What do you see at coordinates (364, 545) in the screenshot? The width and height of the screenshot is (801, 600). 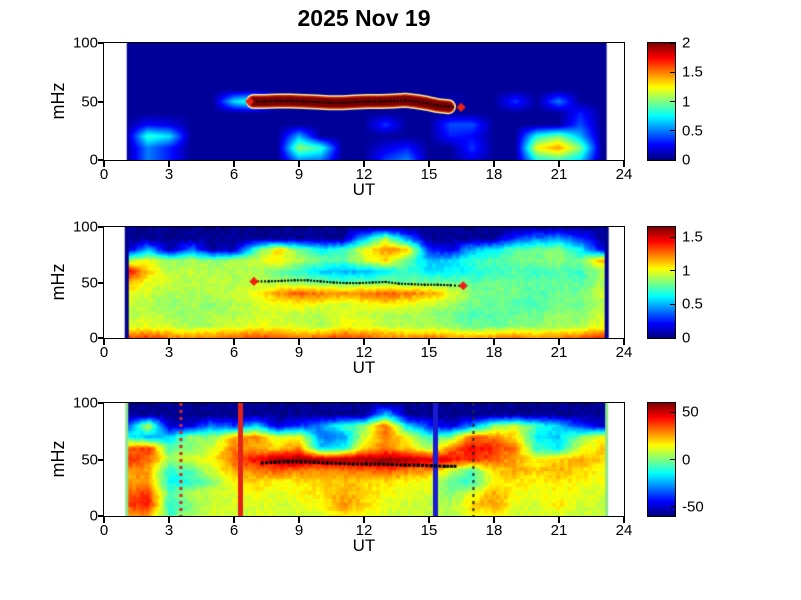 I see `x-axis-label: UT` at bounding box center [364, 545].